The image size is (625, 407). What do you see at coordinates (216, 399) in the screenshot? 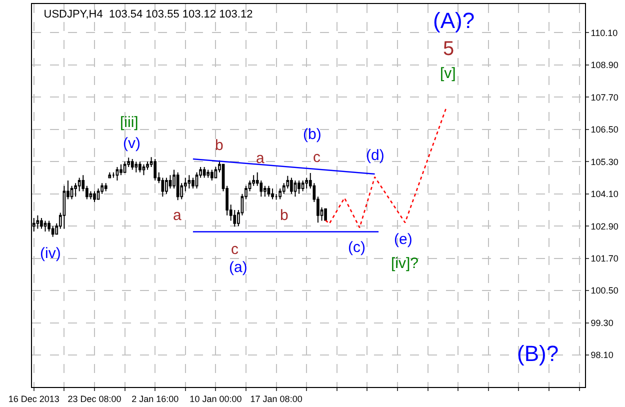
I see `x-tick-label: 10 Jan 00:00` at bounding box center [216, 399].